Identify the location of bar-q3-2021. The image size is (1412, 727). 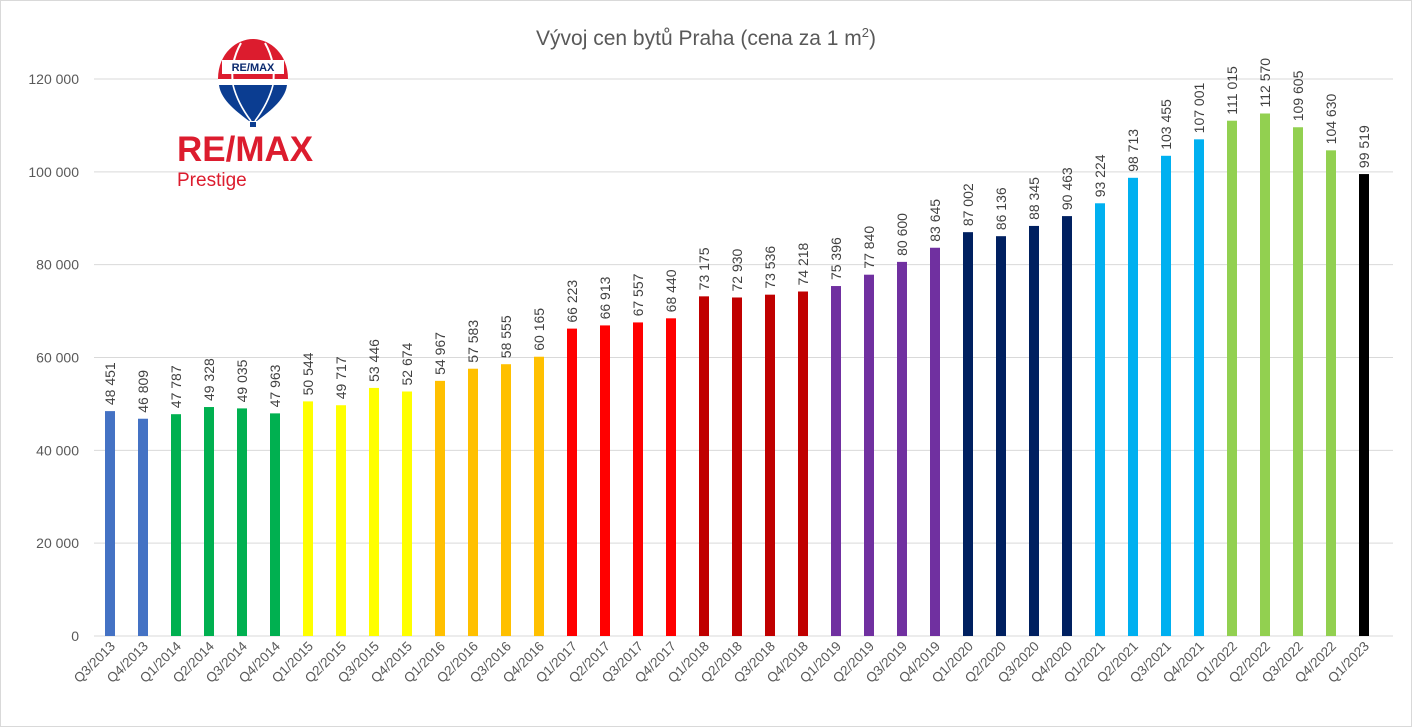
(1166, 395).